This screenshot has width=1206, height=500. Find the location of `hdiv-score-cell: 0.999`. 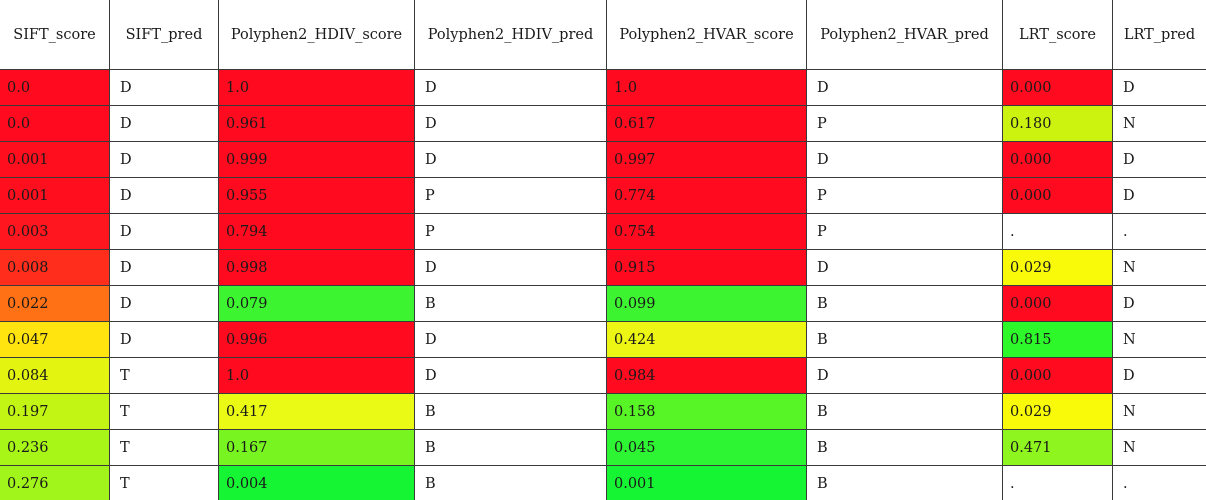

hdiv-score-cell: 0.999 is located at coordinates (316, 159).